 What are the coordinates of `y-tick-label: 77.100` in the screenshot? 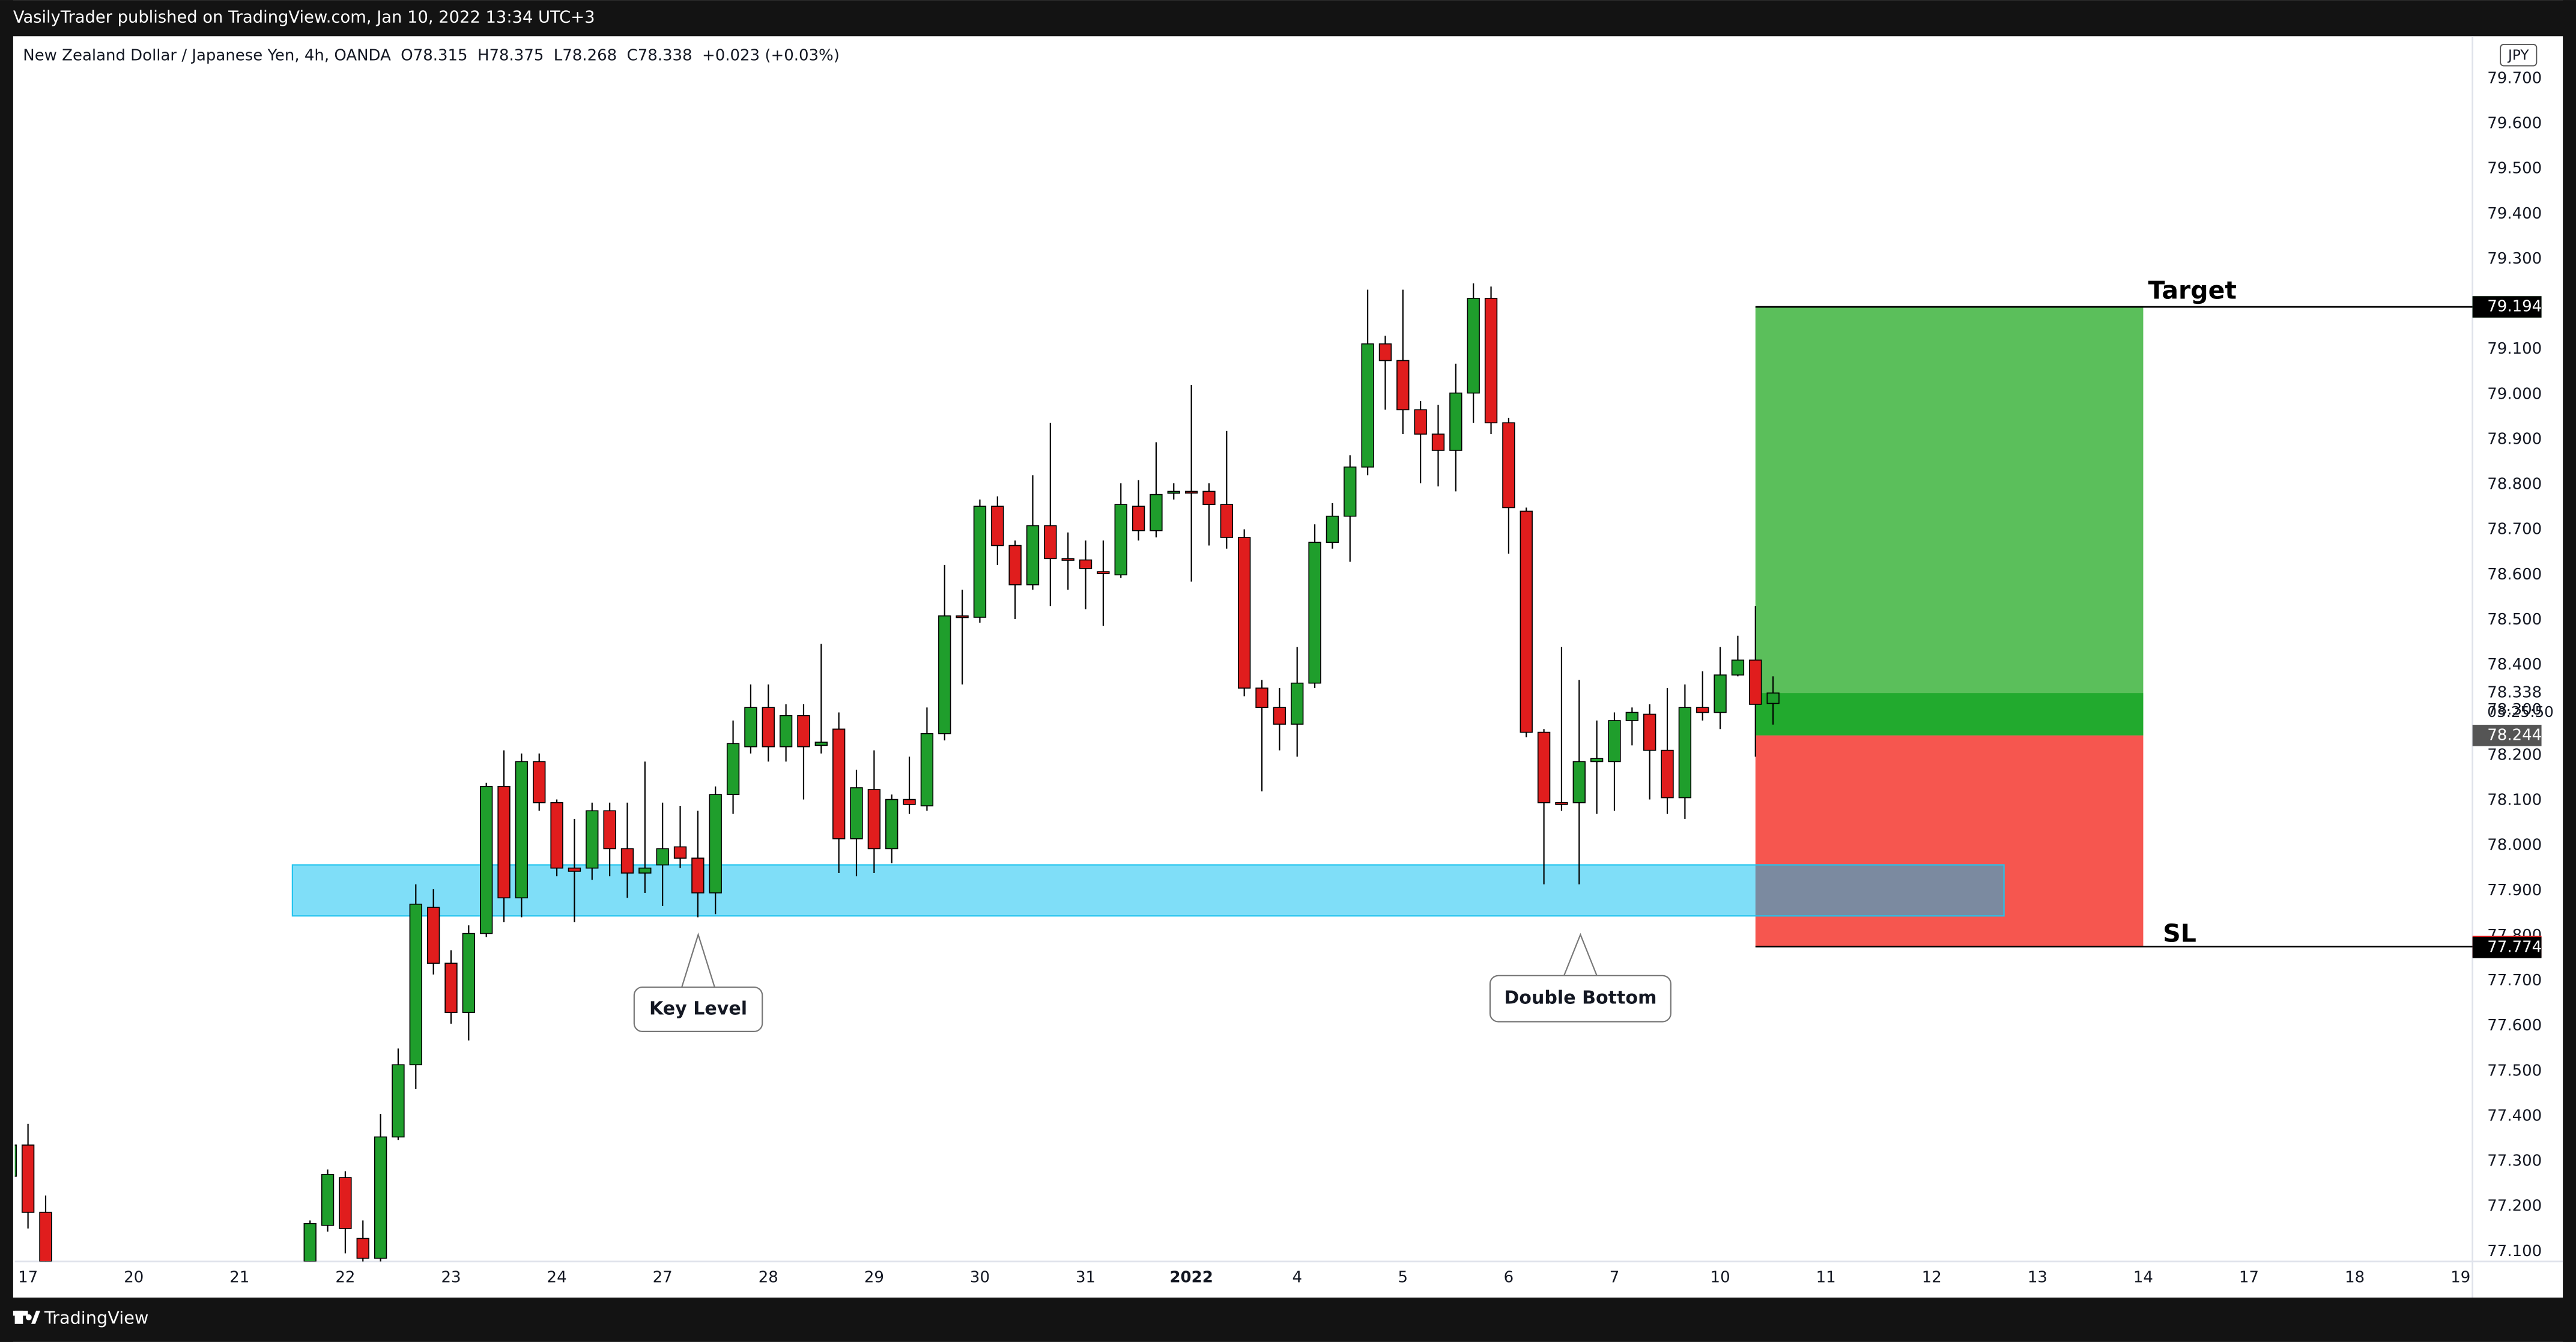 It's located at (2514, 1251).